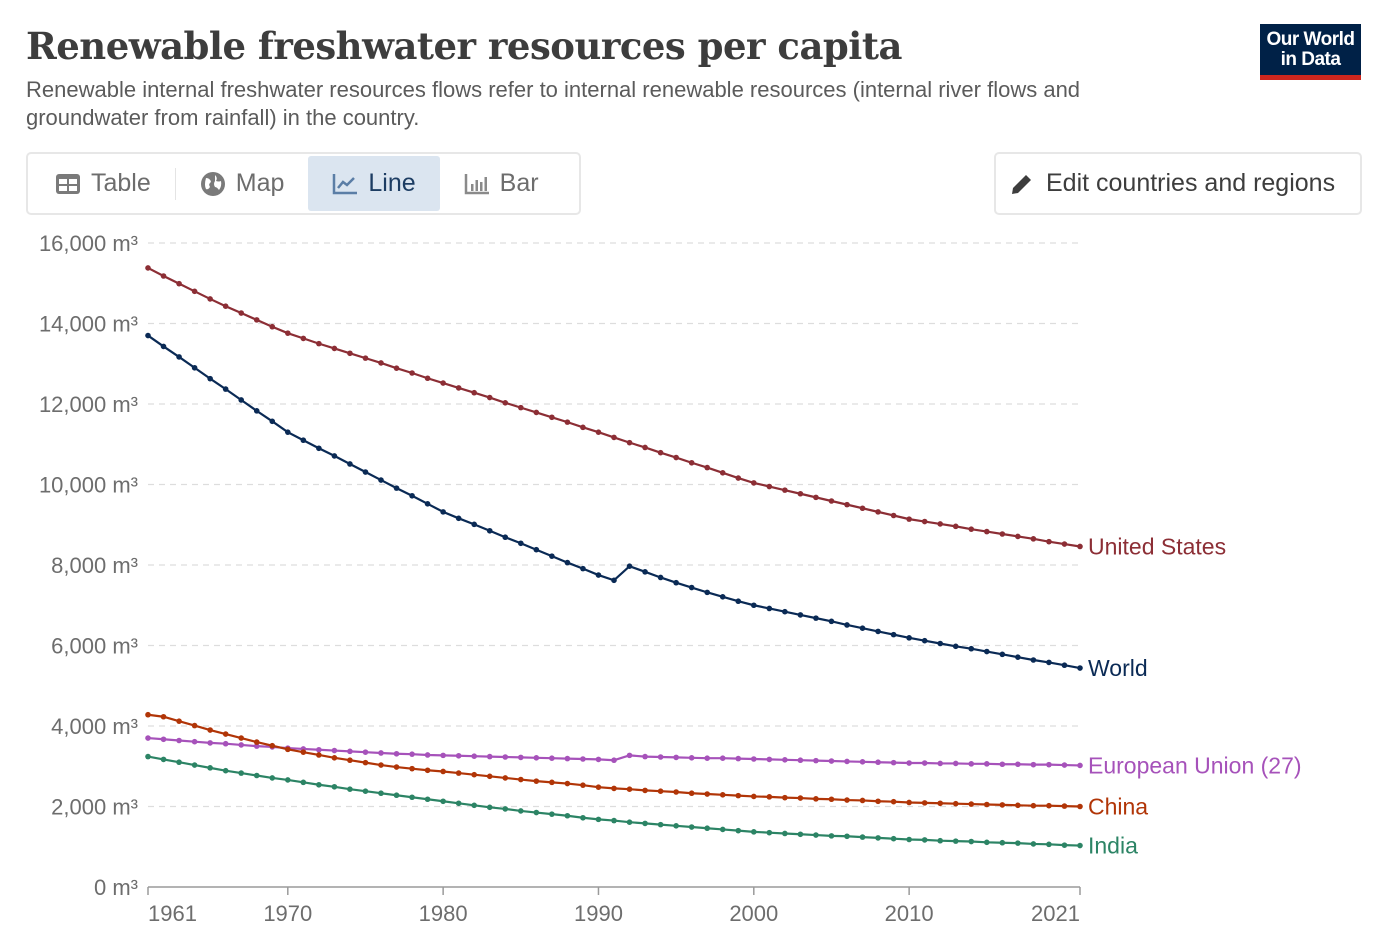 This screenshot has height=944, width=1380. Describe the element at coordinates (94, 726) in the screenshot. I see `y-tick-label: 4,000 m³` at that location.